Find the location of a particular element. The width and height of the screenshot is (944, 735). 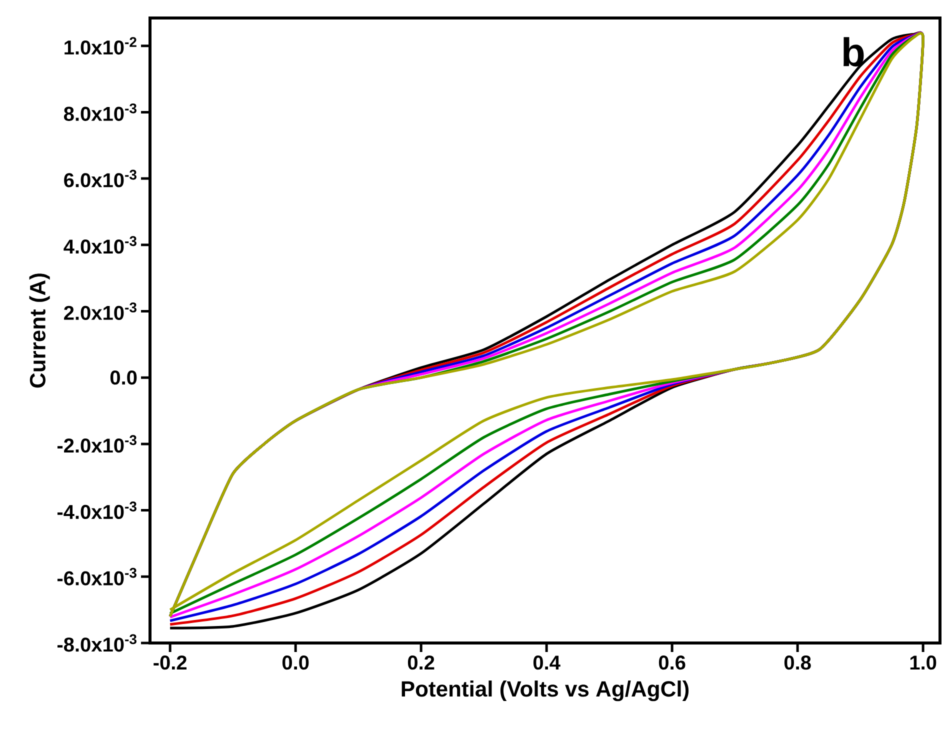

x-tick-label: 0.0 is located at coordinates (295, 663).